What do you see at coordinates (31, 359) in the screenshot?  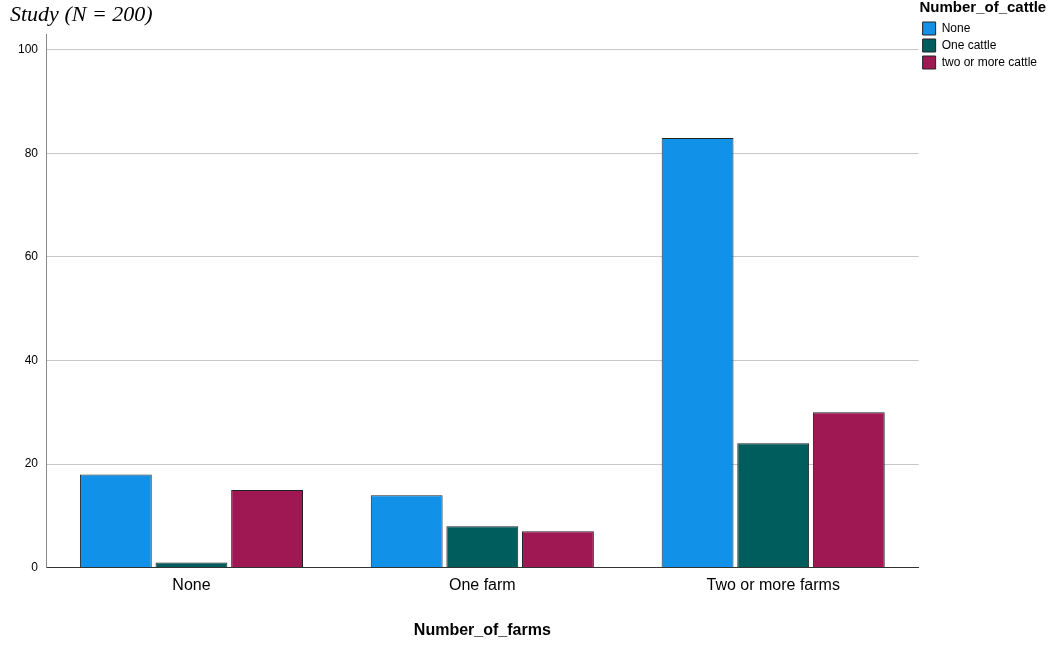 I see `y-tick-label: 40` at bounding box center [31, 359].